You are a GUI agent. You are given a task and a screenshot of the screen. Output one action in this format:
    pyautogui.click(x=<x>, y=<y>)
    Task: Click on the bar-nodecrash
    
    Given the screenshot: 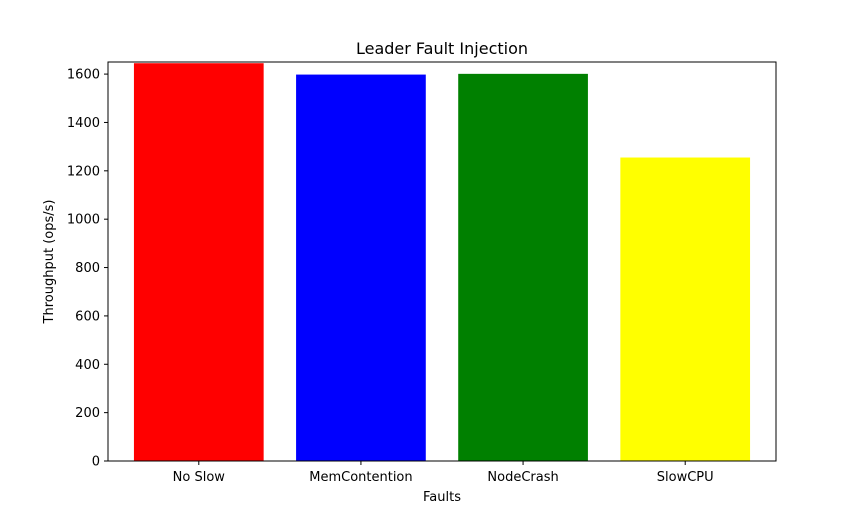 What is the action you would take?
    pyautogui.click(x=523, y=267)
    